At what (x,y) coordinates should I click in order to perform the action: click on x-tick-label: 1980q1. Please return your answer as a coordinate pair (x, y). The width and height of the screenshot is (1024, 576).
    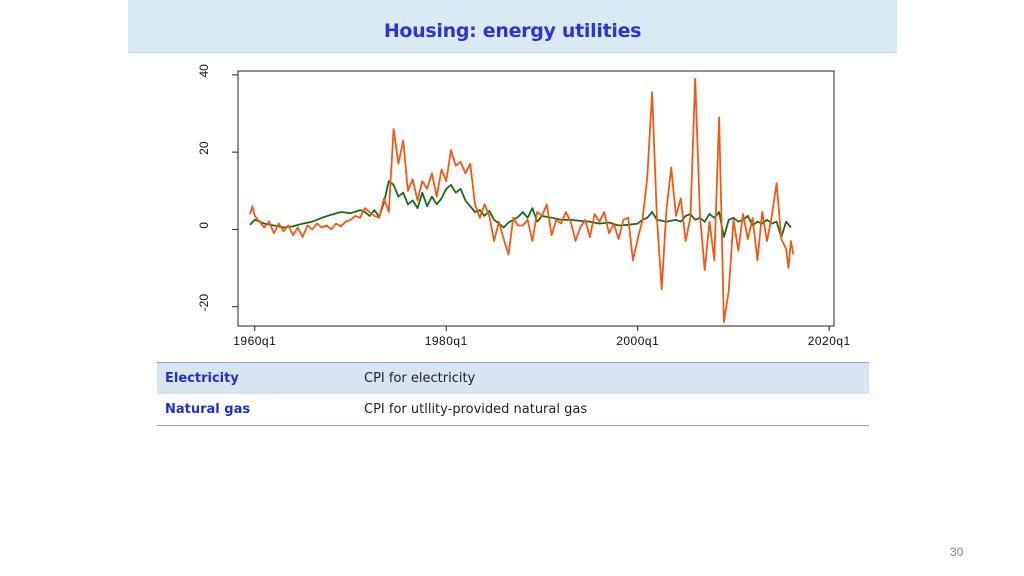
    Looking at the image, I should click on (446, 341).